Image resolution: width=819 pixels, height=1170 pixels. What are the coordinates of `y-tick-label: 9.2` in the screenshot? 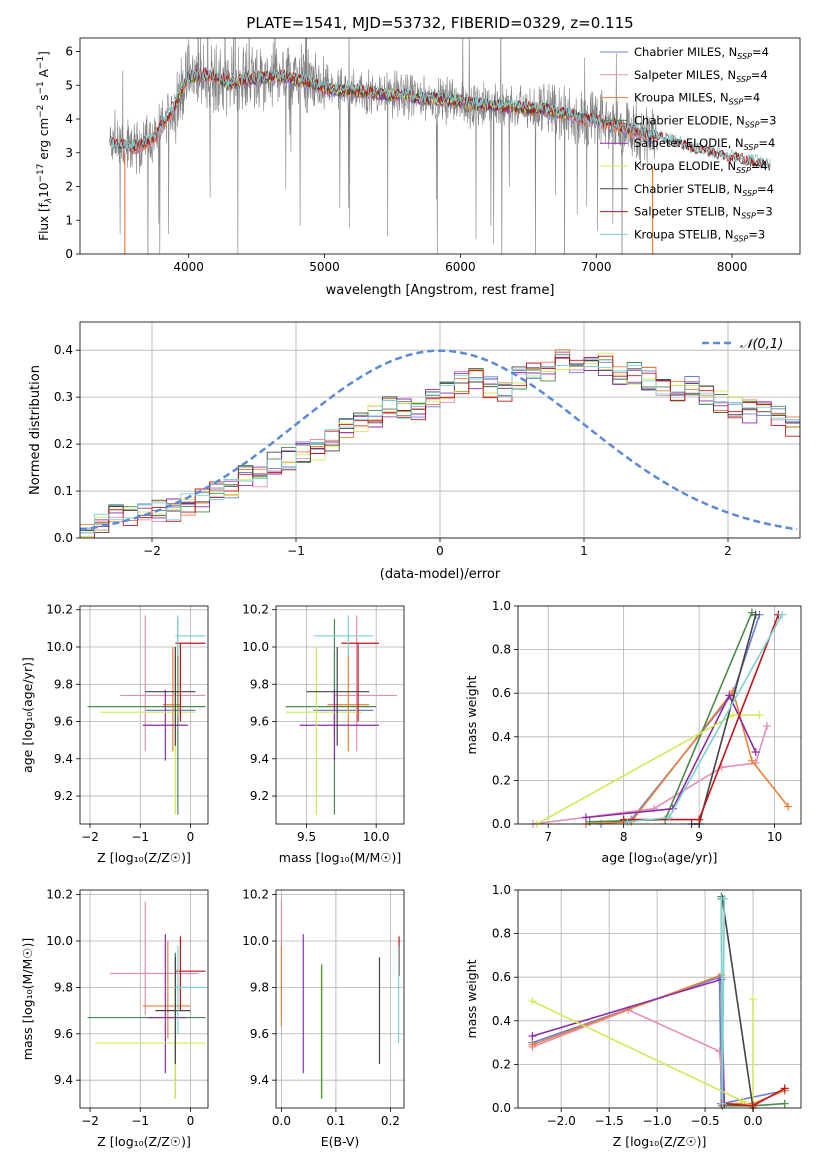 It's located at (63, 796).